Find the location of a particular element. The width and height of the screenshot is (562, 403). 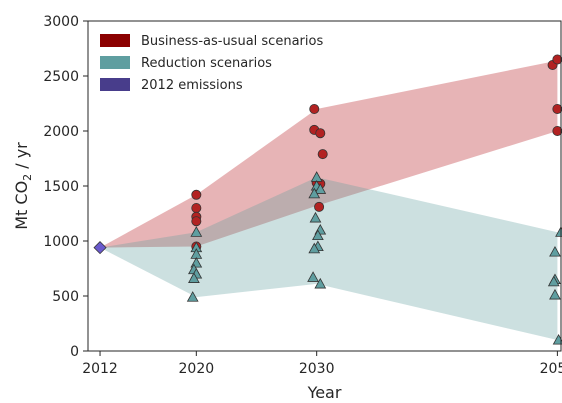

y-axis-label-subscript: 2 is located at coordinates (27, 177).